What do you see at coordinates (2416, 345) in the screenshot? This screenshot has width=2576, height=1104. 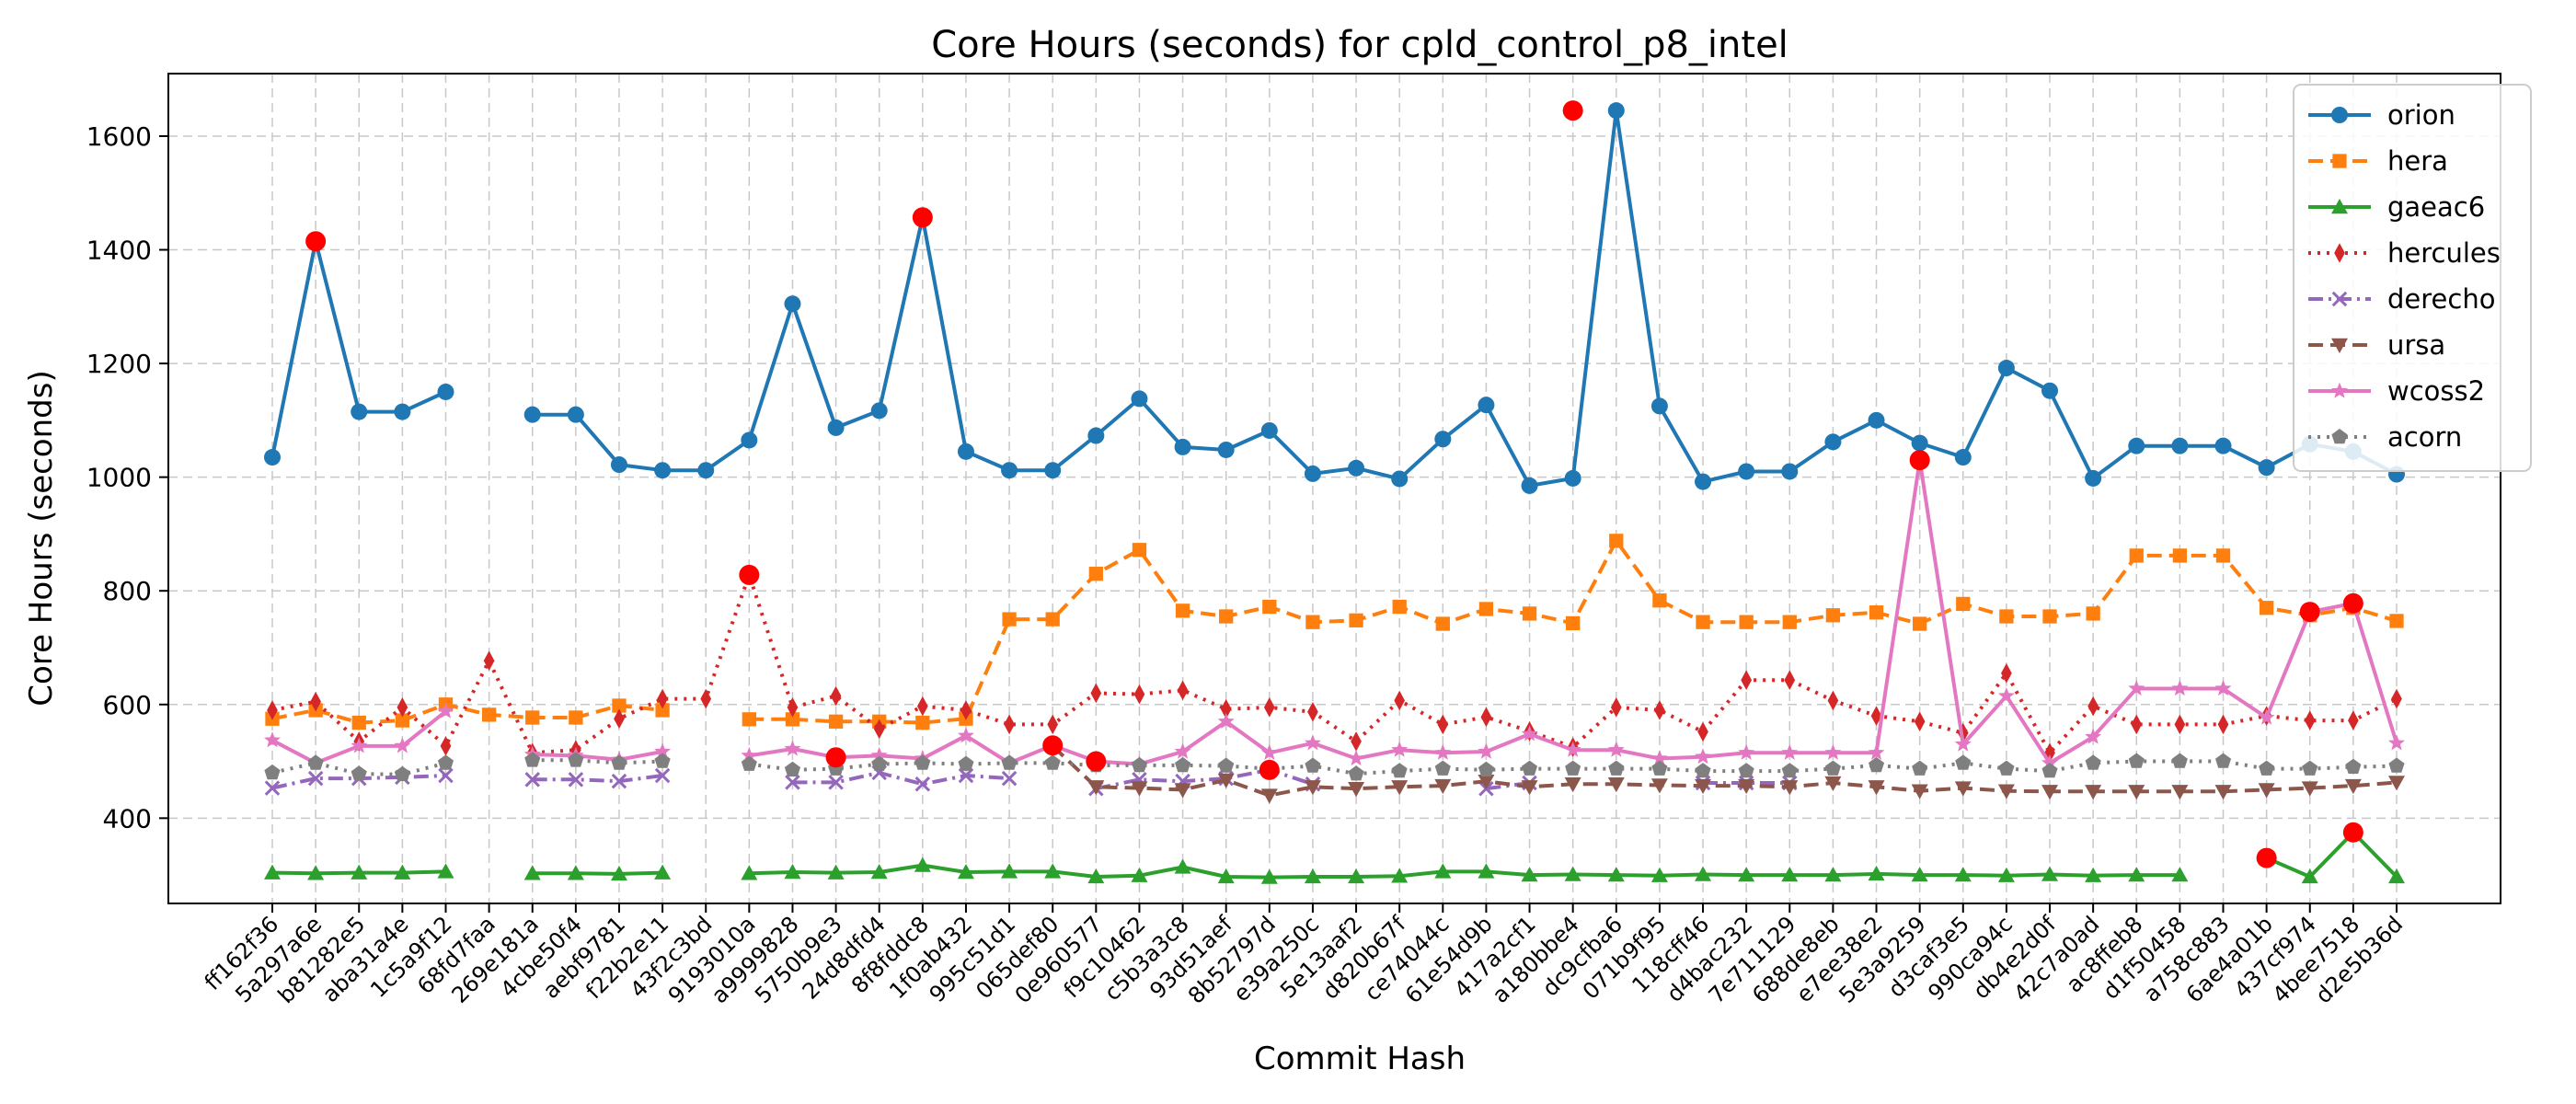 I see `legend-label: ursa` at bounding box center [2416, 345].